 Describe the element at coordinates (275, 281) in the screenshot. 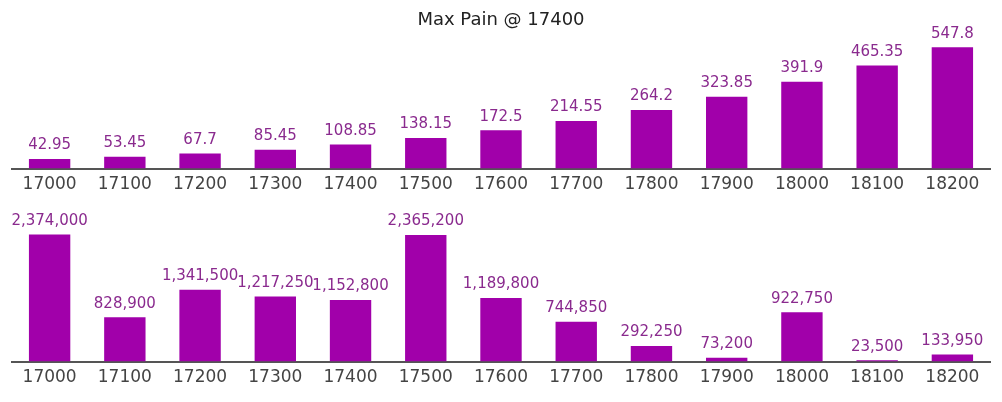

I see `data-label: 1,217,250` at that location.